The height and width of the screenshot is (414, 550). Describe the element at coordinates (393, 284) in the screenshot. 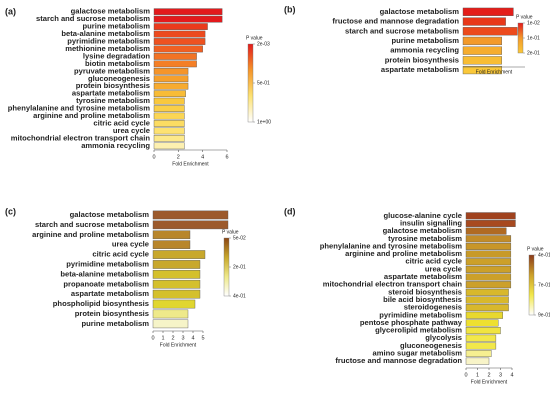

I see `category-label: mitochondrial electron transport chain` at that location.